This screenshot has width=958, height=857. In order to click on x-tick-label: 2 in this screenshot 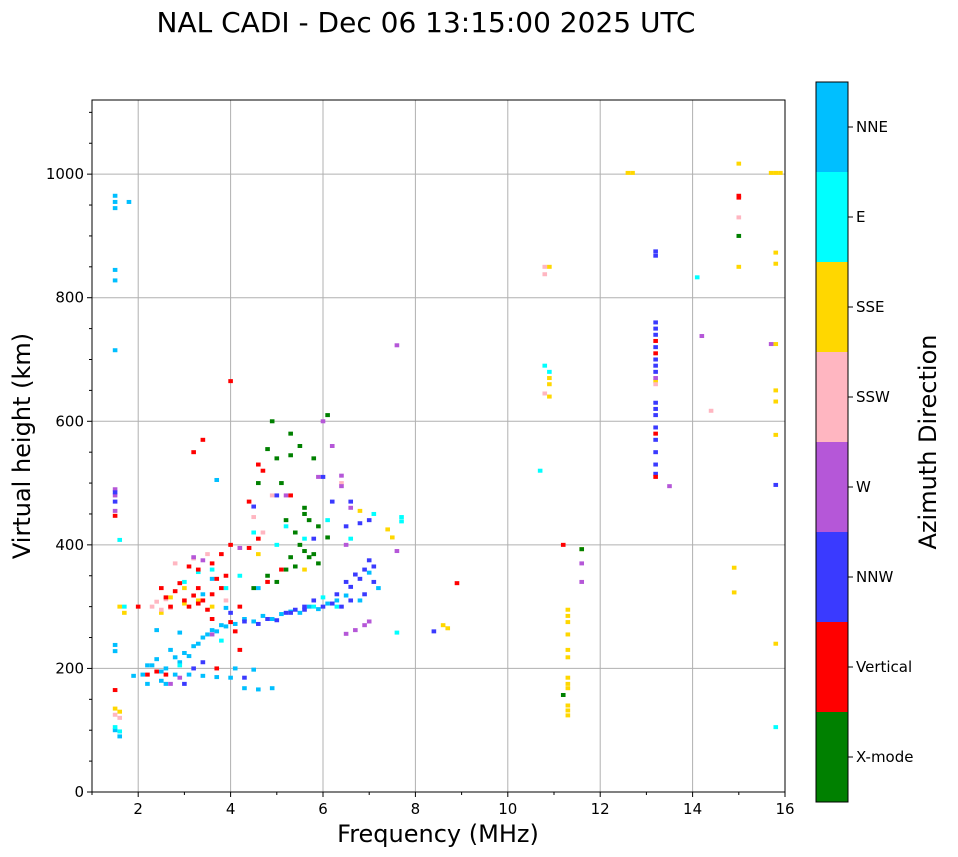, I will do `click(138, 809)`.